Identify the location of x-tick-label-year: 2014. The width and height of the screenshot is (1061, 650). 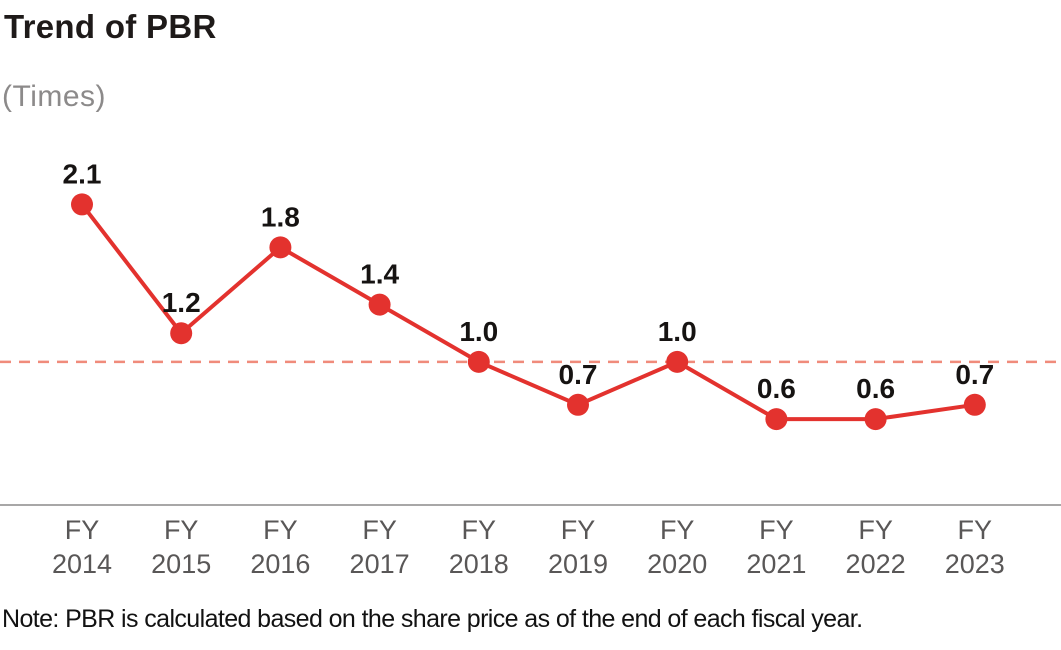
(82, 564).